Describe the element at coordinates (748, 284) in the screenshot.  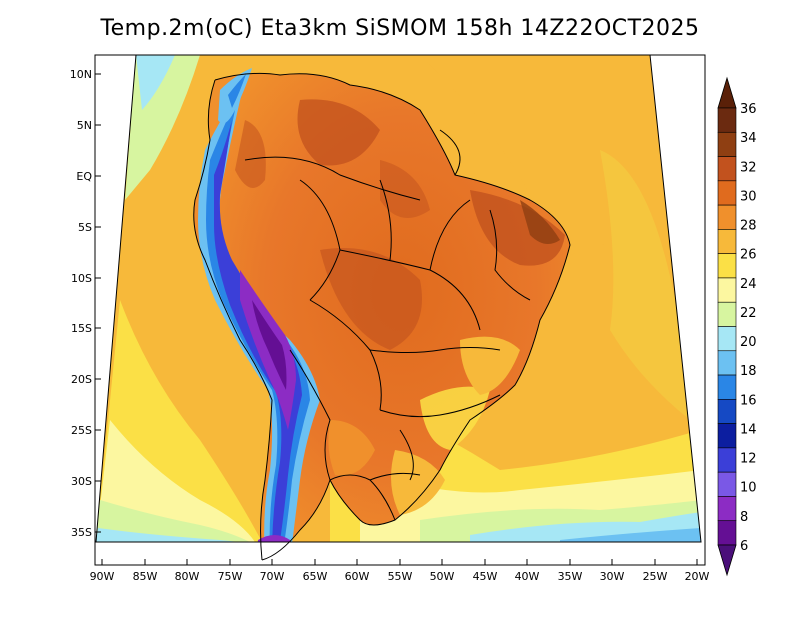
I see `colorbar-label: 24` at that location.